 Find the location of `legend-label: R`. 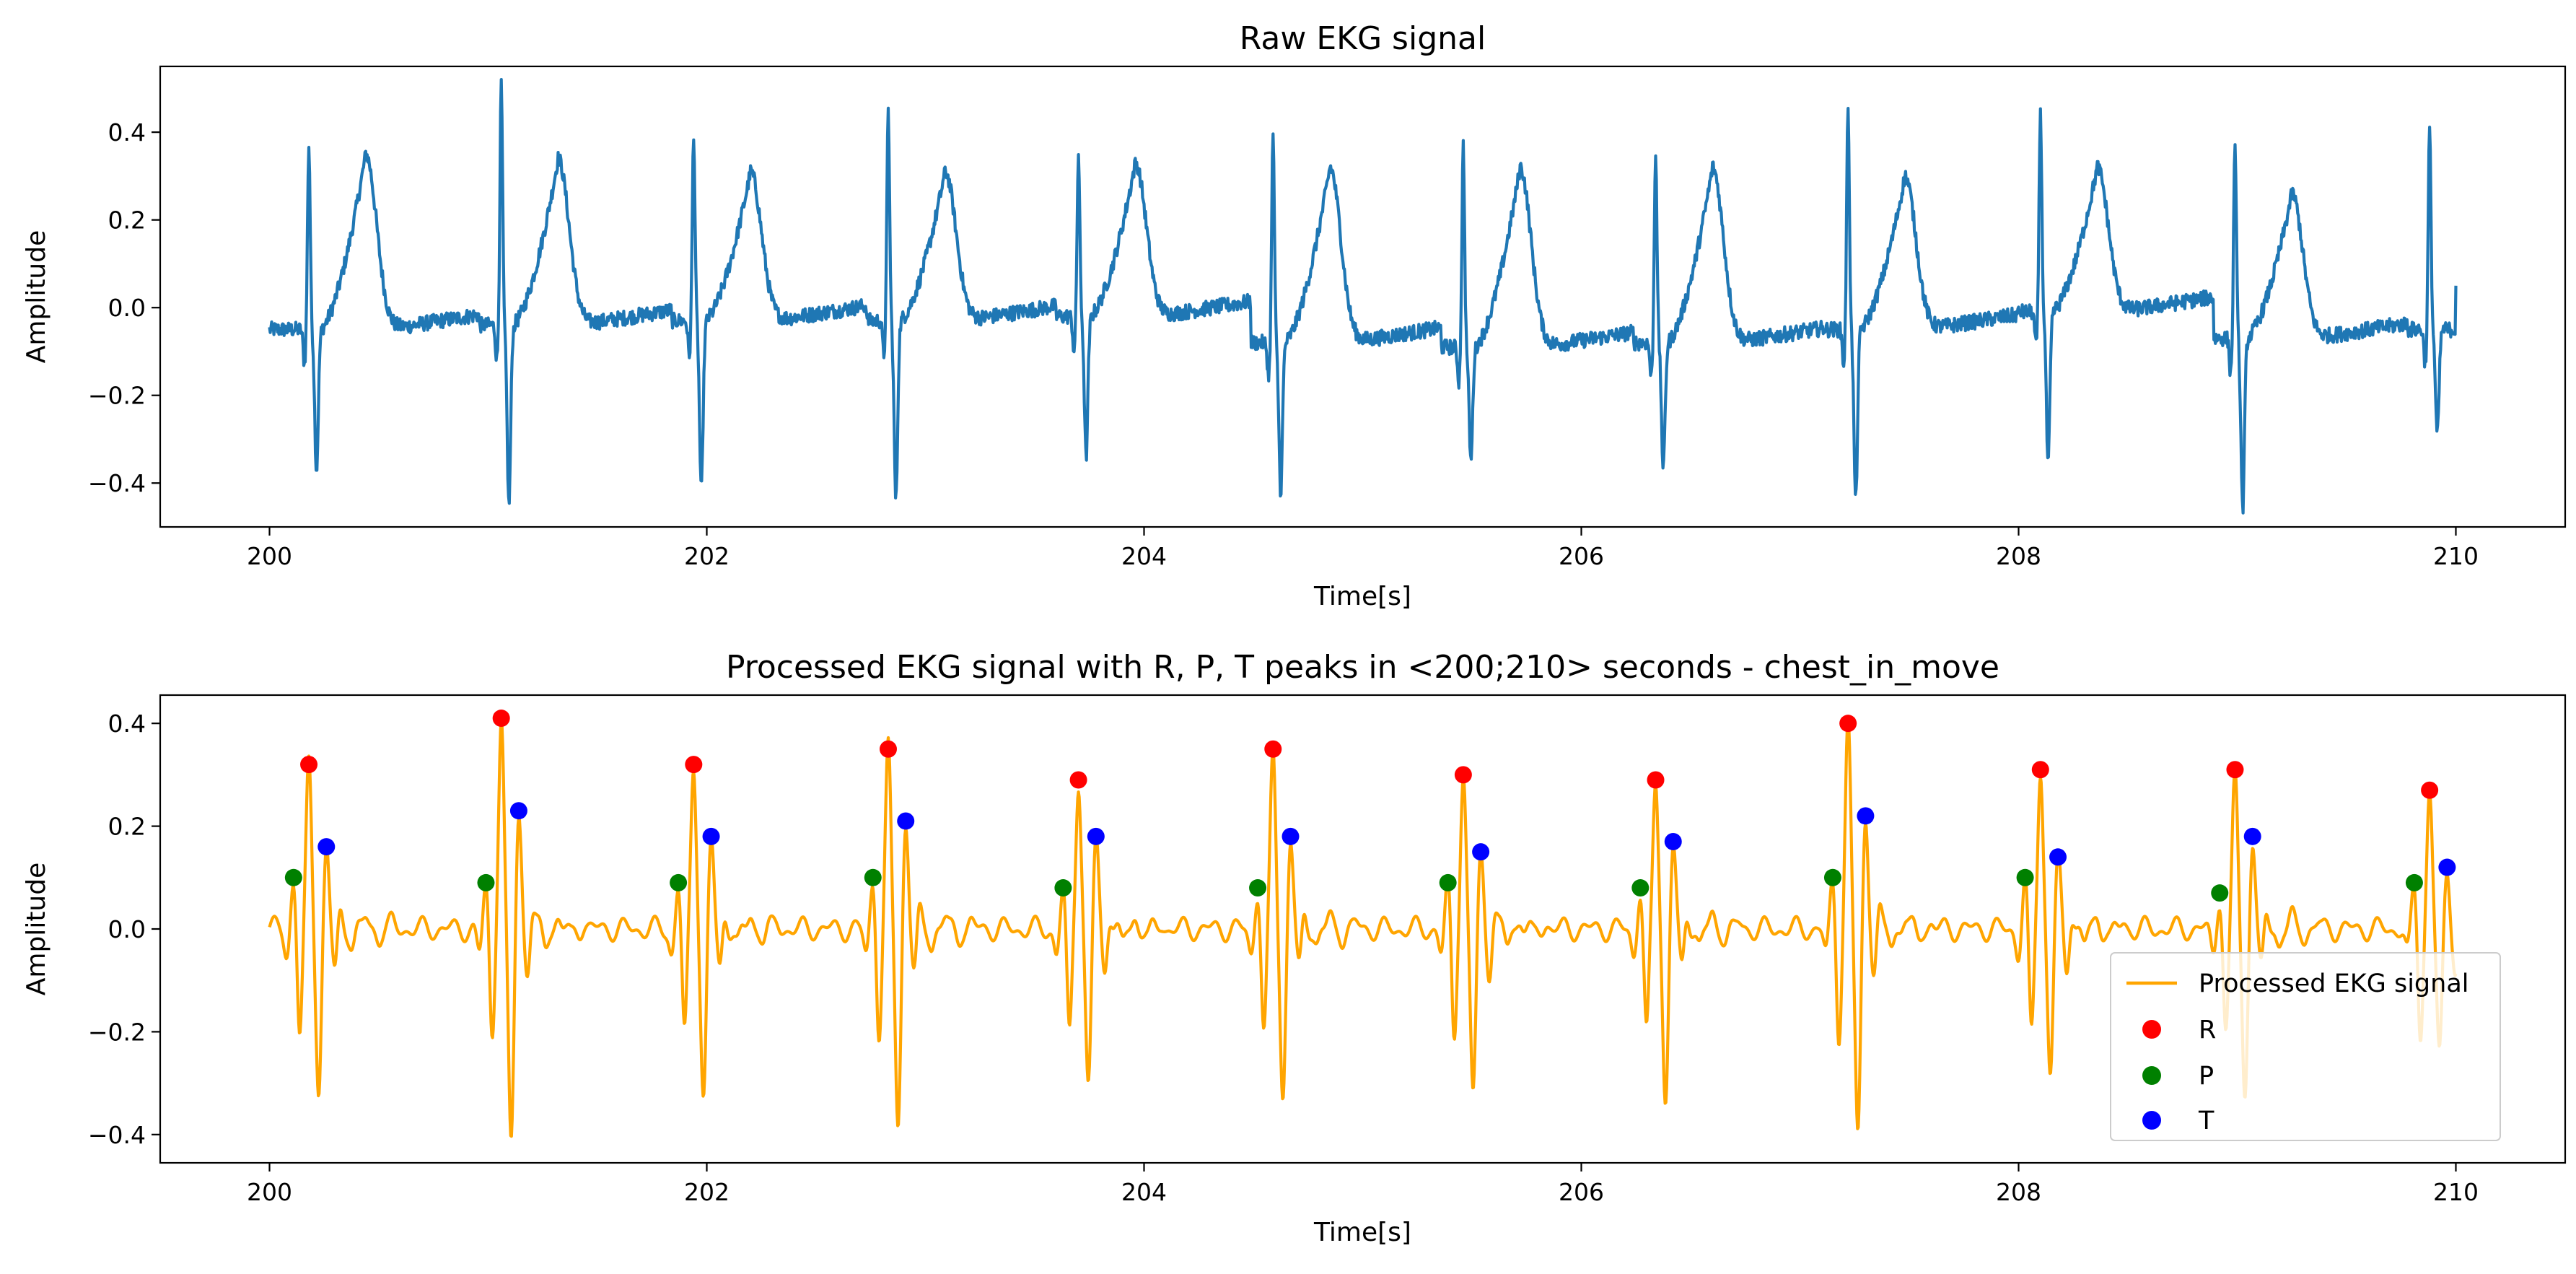

legend-label: R is located at coordinates (2207, 1030).